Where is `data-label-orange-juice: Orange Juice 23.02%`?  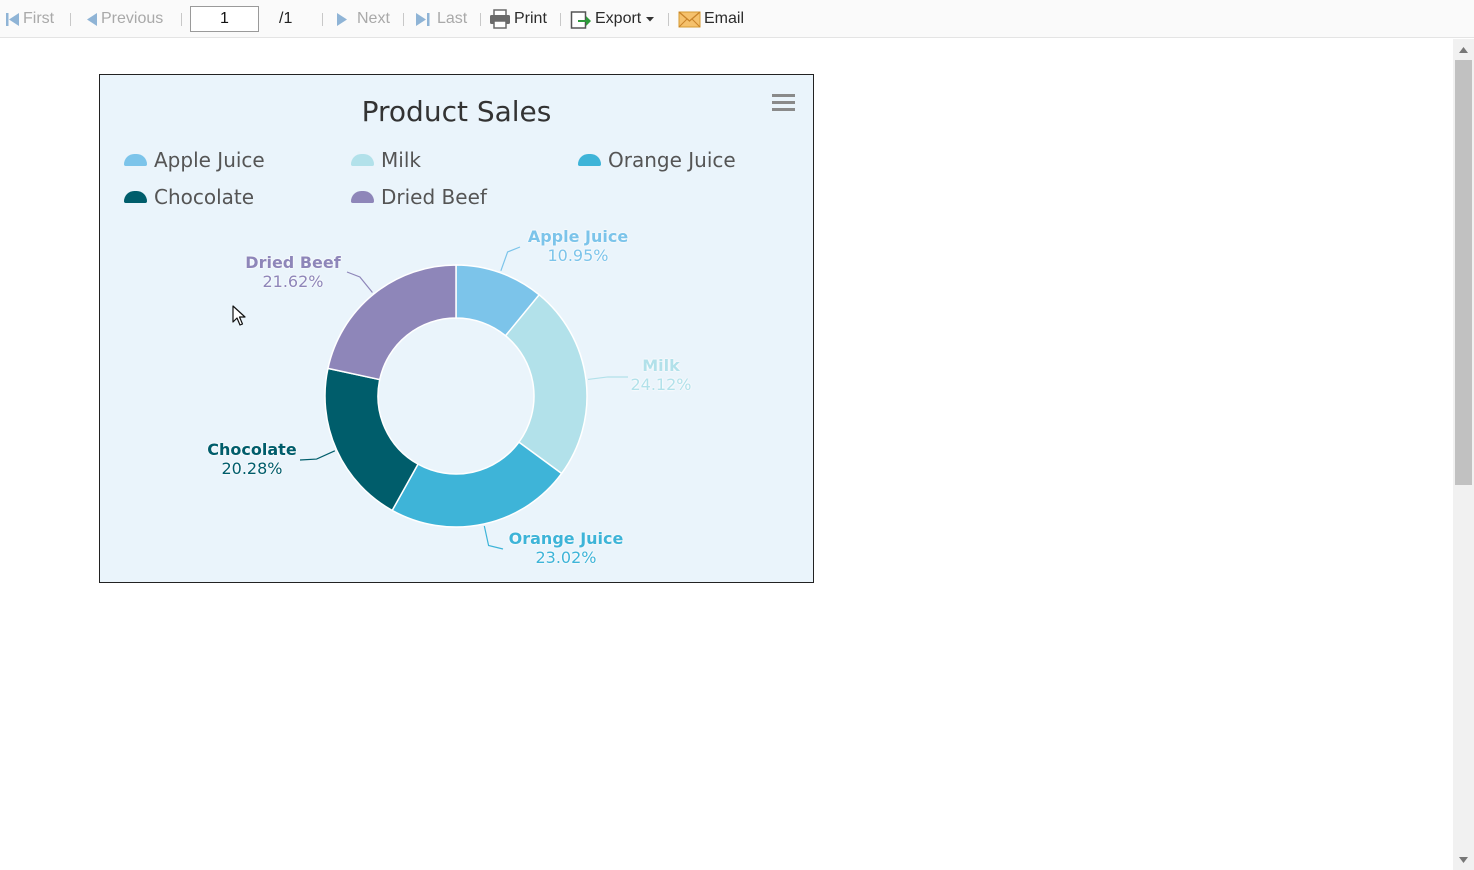
data-label-orange-juice: Orange Juice 23.02% is located at coordinates (566, 548).